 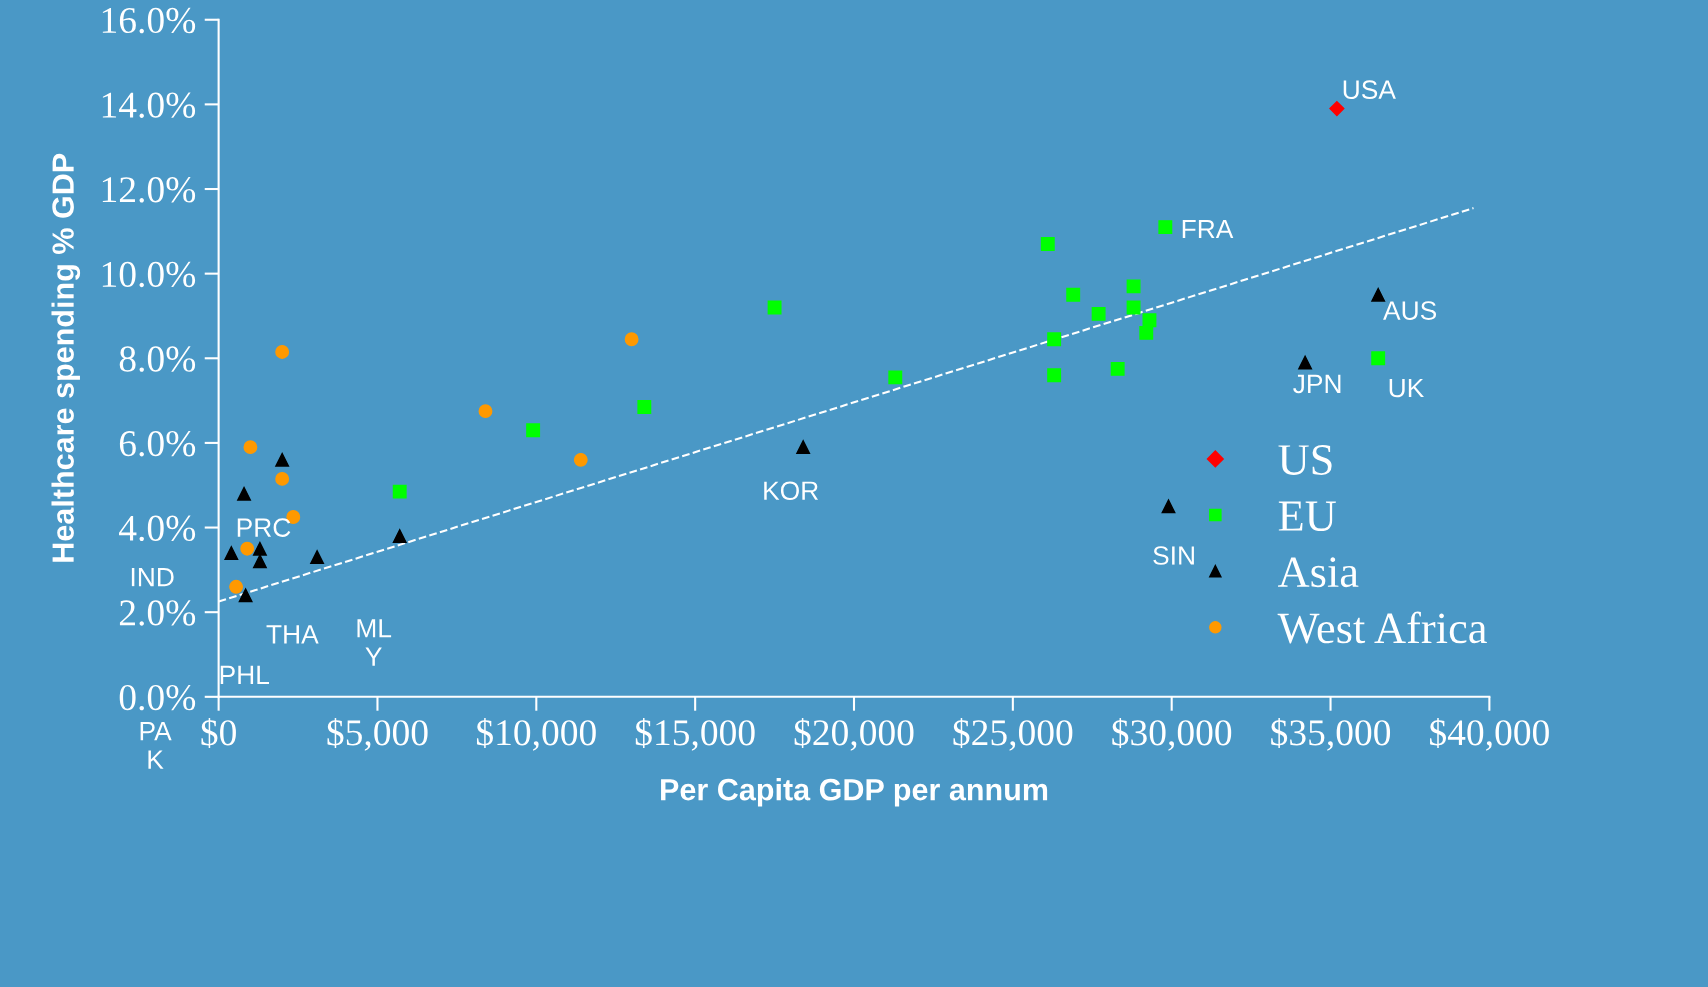 What do you see at coordinates (1305, 460) in the screenshot?
I see `legend-label: US` at bounding box center [1305, 460].